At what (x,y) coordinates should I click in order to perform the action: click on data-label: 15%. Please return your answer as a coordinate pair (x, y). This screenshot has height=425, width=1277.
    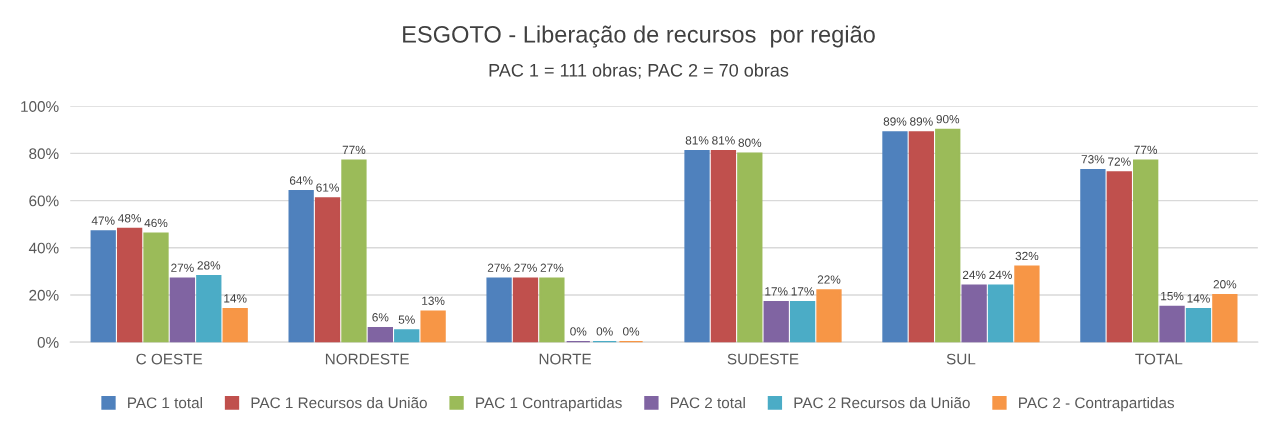
    Looking at the image, I should click on (1172, 296).